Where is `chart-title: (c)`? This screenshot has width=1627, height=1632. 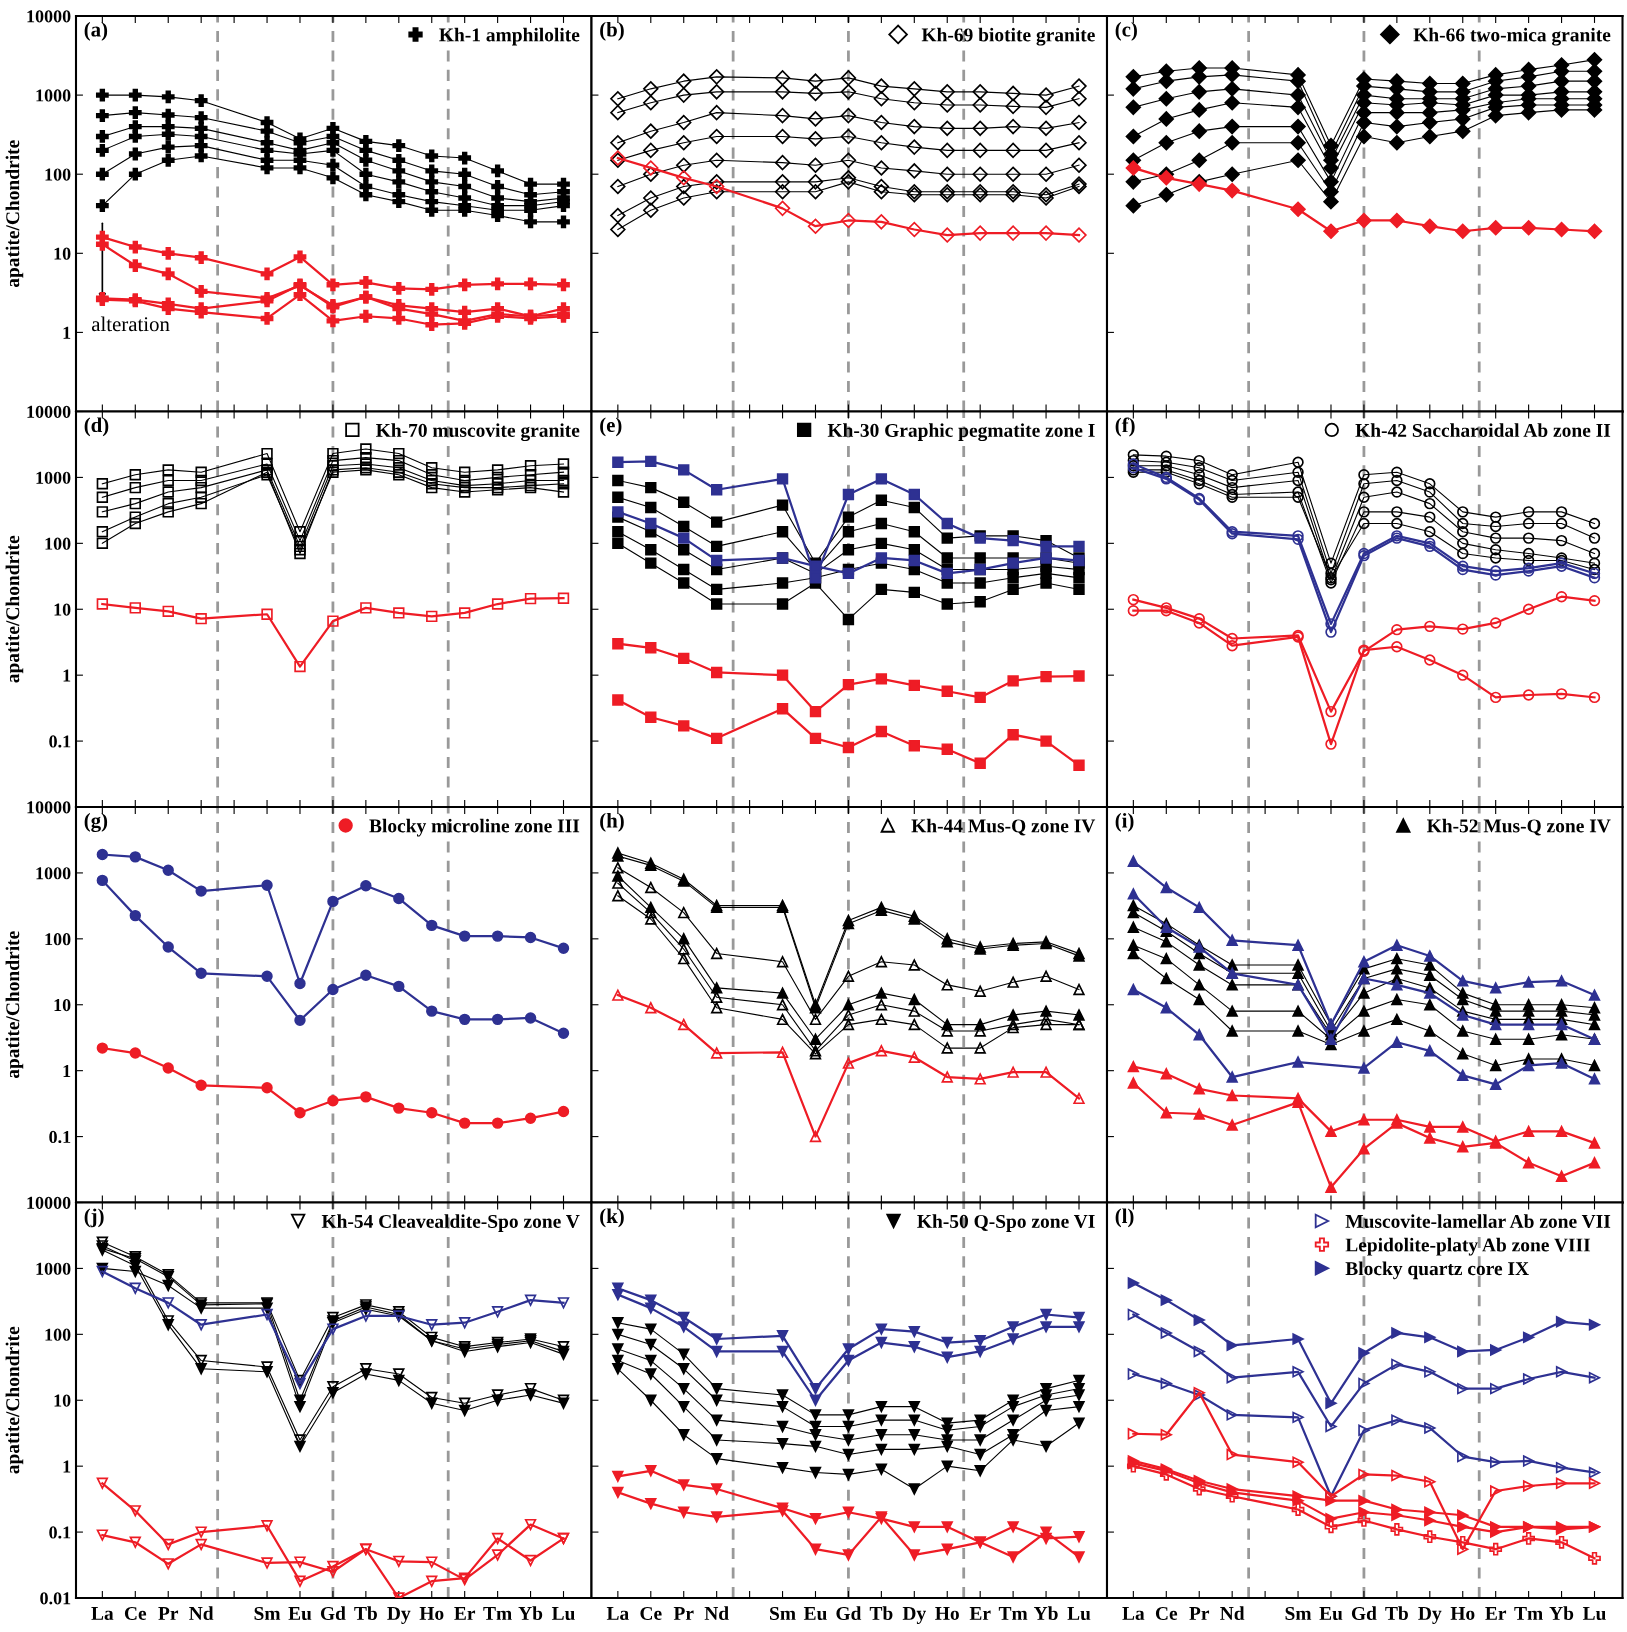
chart-title: (c) is located at coordinates (1126, 31).